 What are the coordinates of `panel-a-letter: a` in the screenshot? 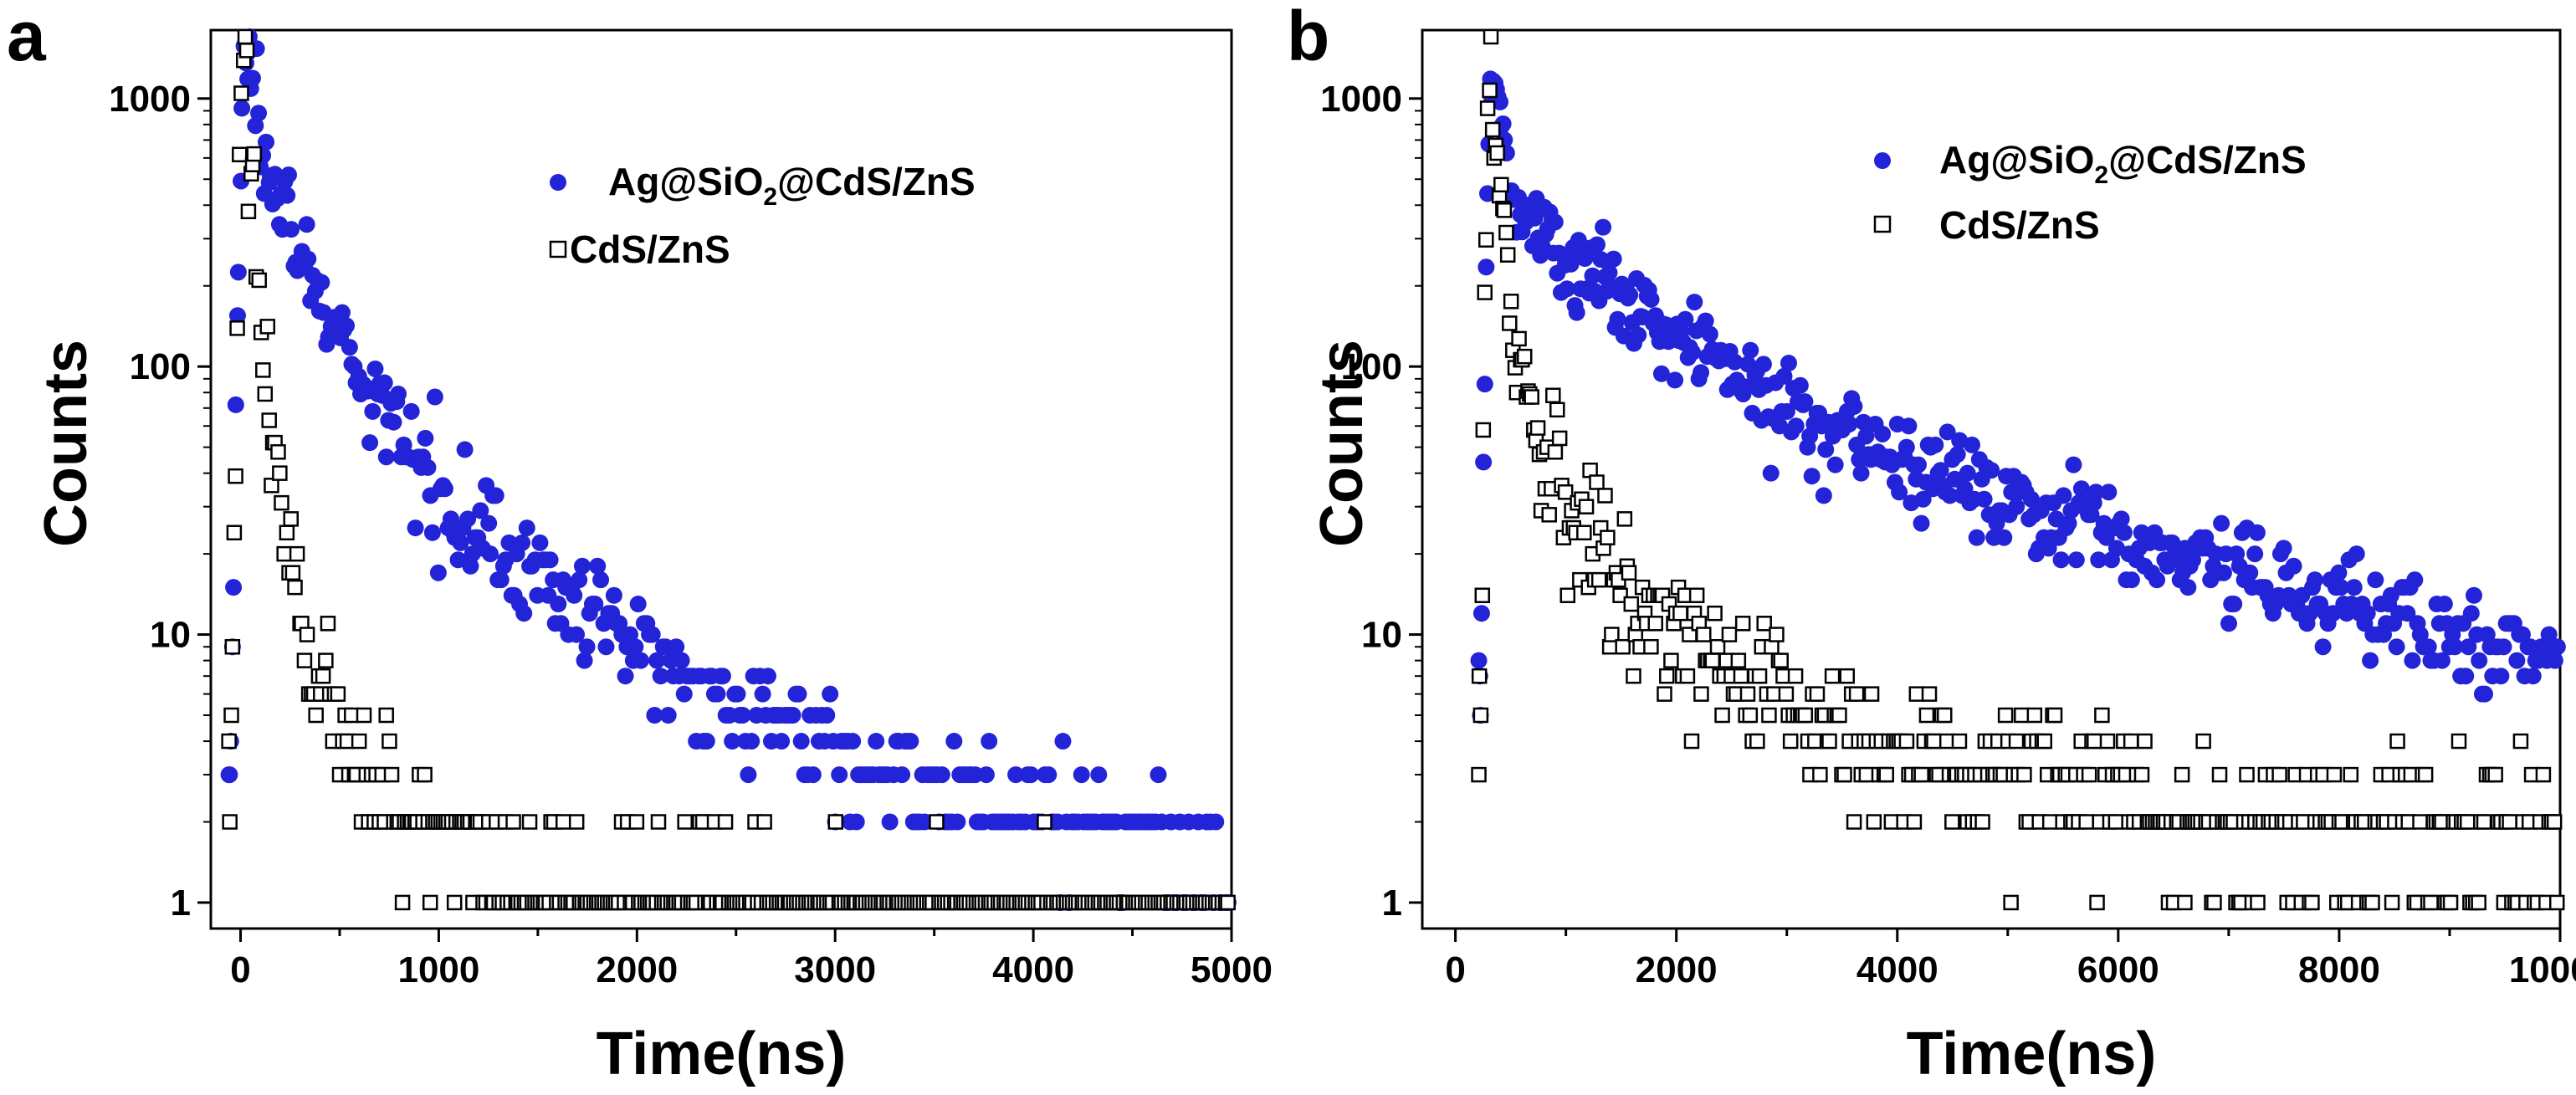 It's located at (27, 37).